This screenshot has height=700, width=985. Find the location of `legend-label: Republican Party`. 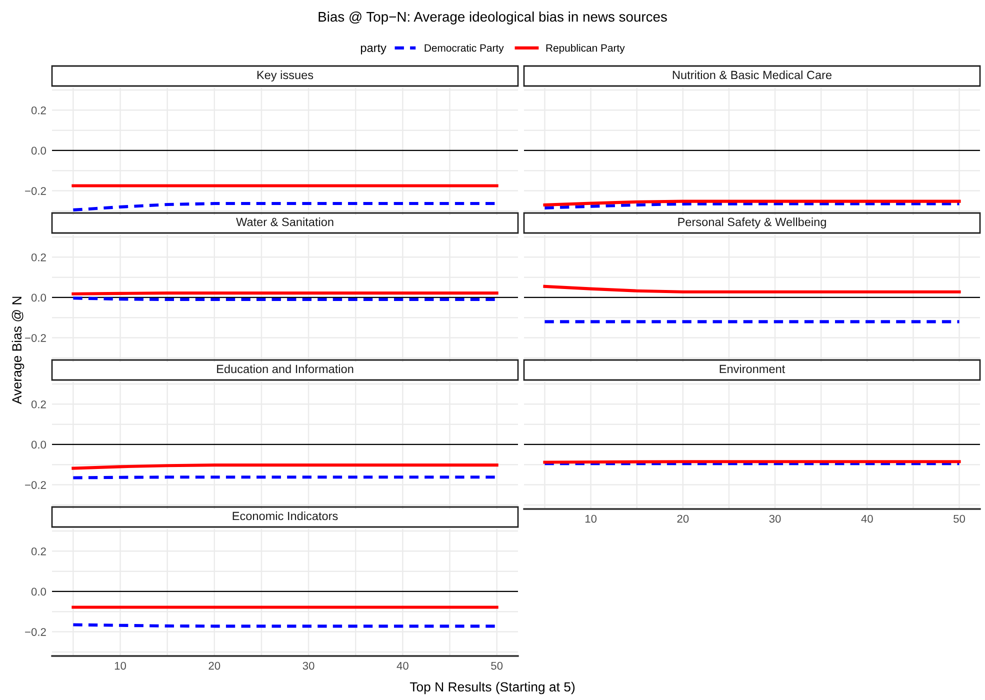

legend-label: Republican Party is located at coordinates (585, 49).